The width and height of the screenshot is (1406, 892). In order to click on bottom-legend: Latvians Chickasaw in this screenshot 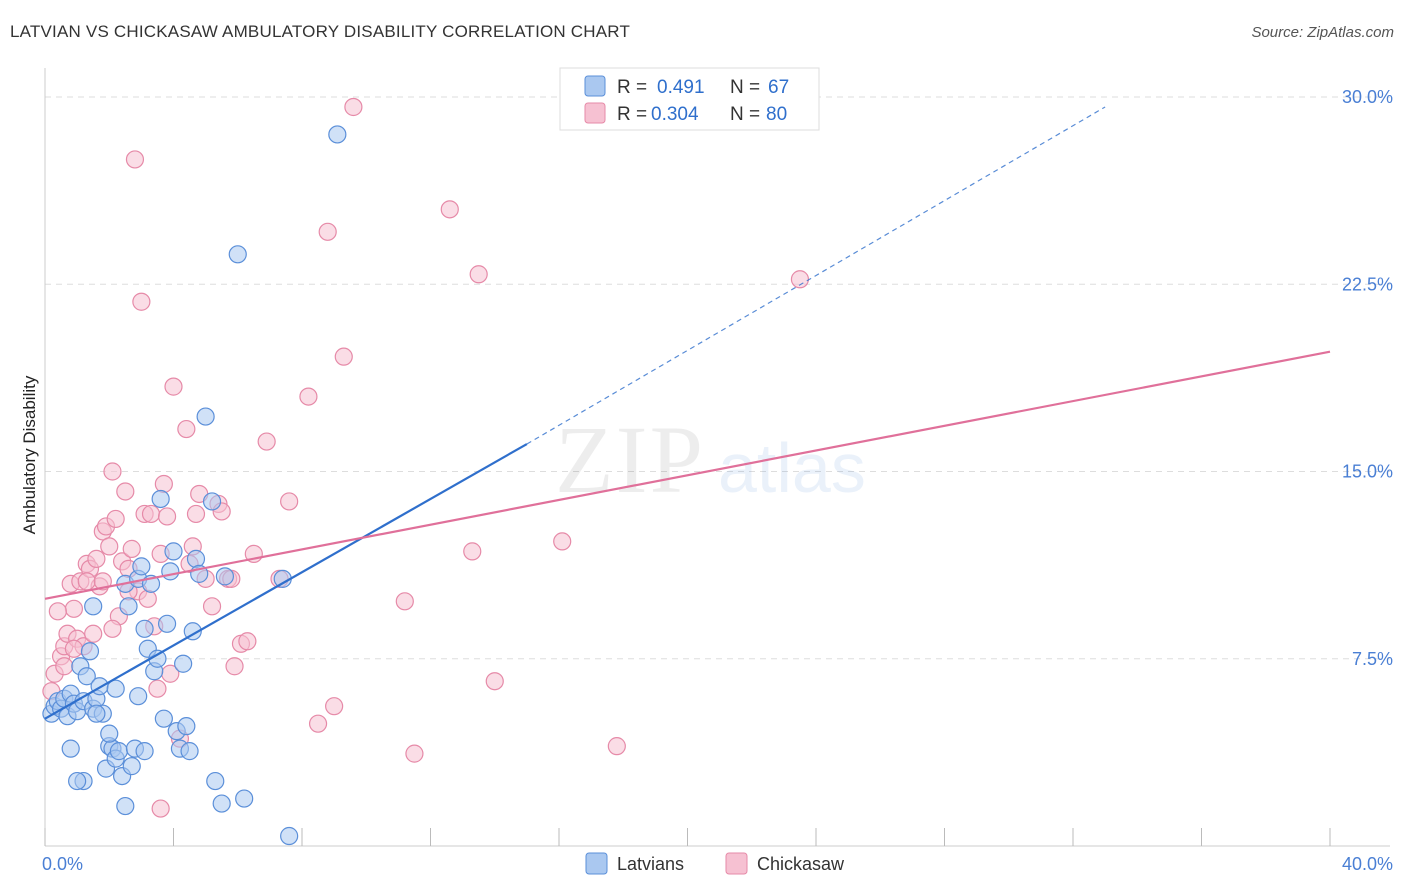, I will do `click(715, 863)`.